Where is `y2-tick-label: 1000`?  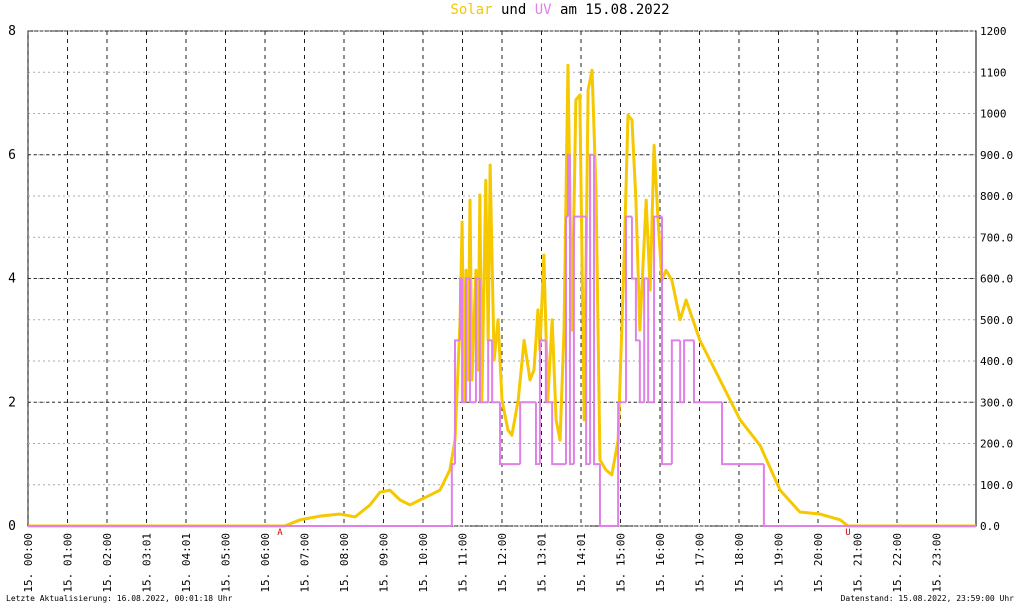
y2-tick-label: 1000 is located at coordinates (993, 114).